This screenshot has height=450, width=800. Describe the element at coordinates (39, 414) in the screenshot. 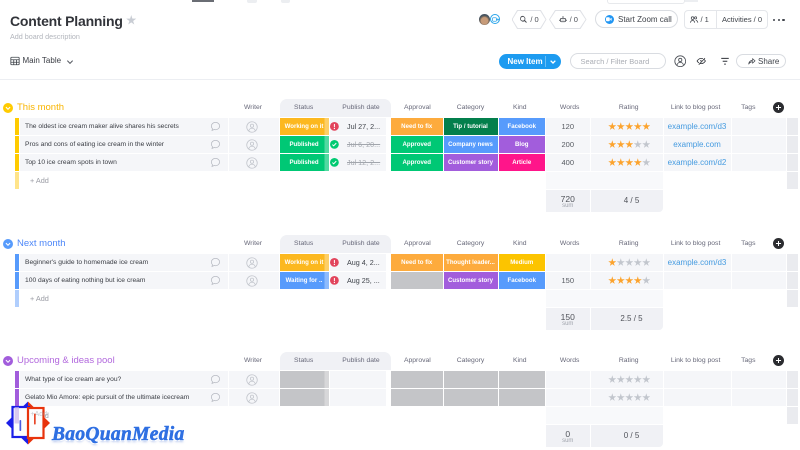

I see `svg-text: +Add` at that location.